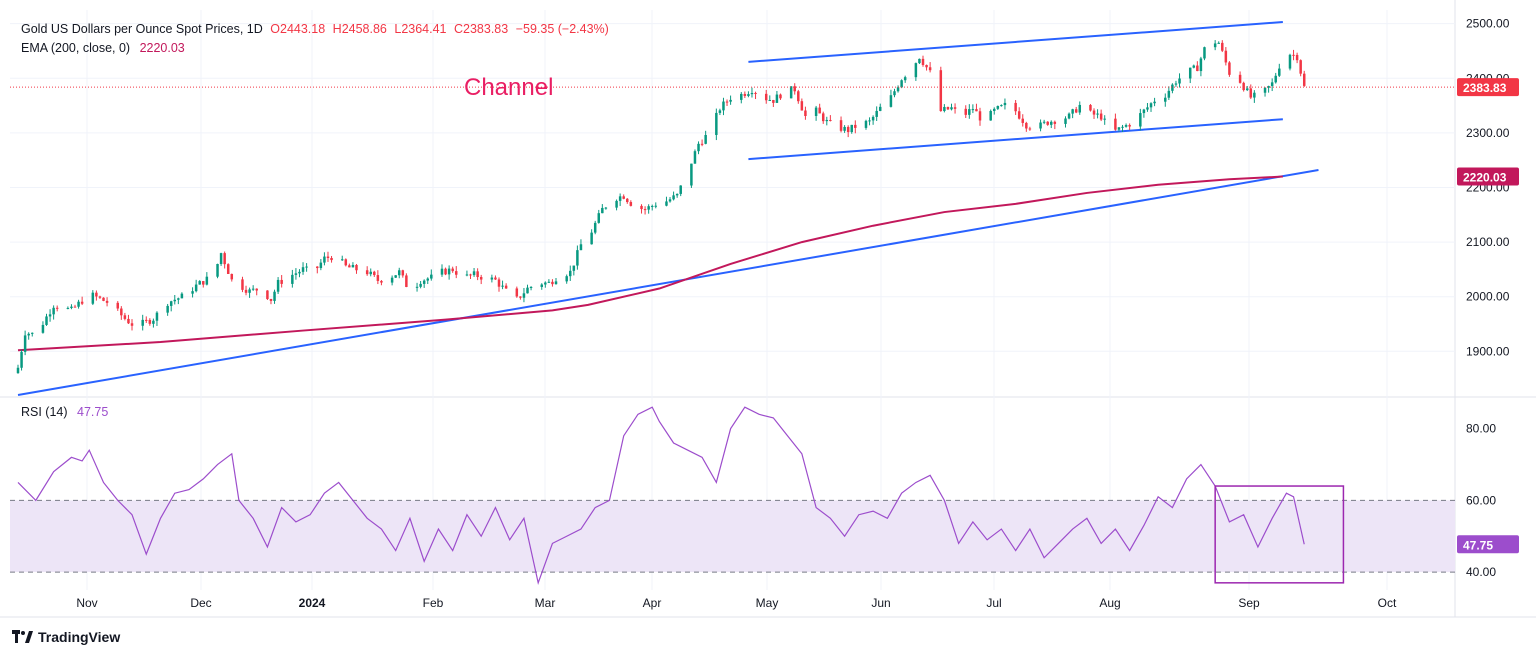 Image resolution: width=1536 pixels, height=658 pixels. I want to click on channel-upper-line, so click(1015, 42).